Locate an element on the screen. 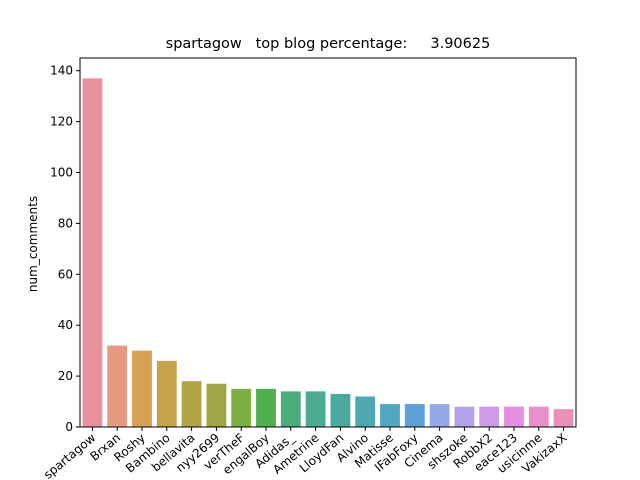 The height and width of the screenshot is (480, 640). bar-nyy2699 is located at coordinates (216, 405).